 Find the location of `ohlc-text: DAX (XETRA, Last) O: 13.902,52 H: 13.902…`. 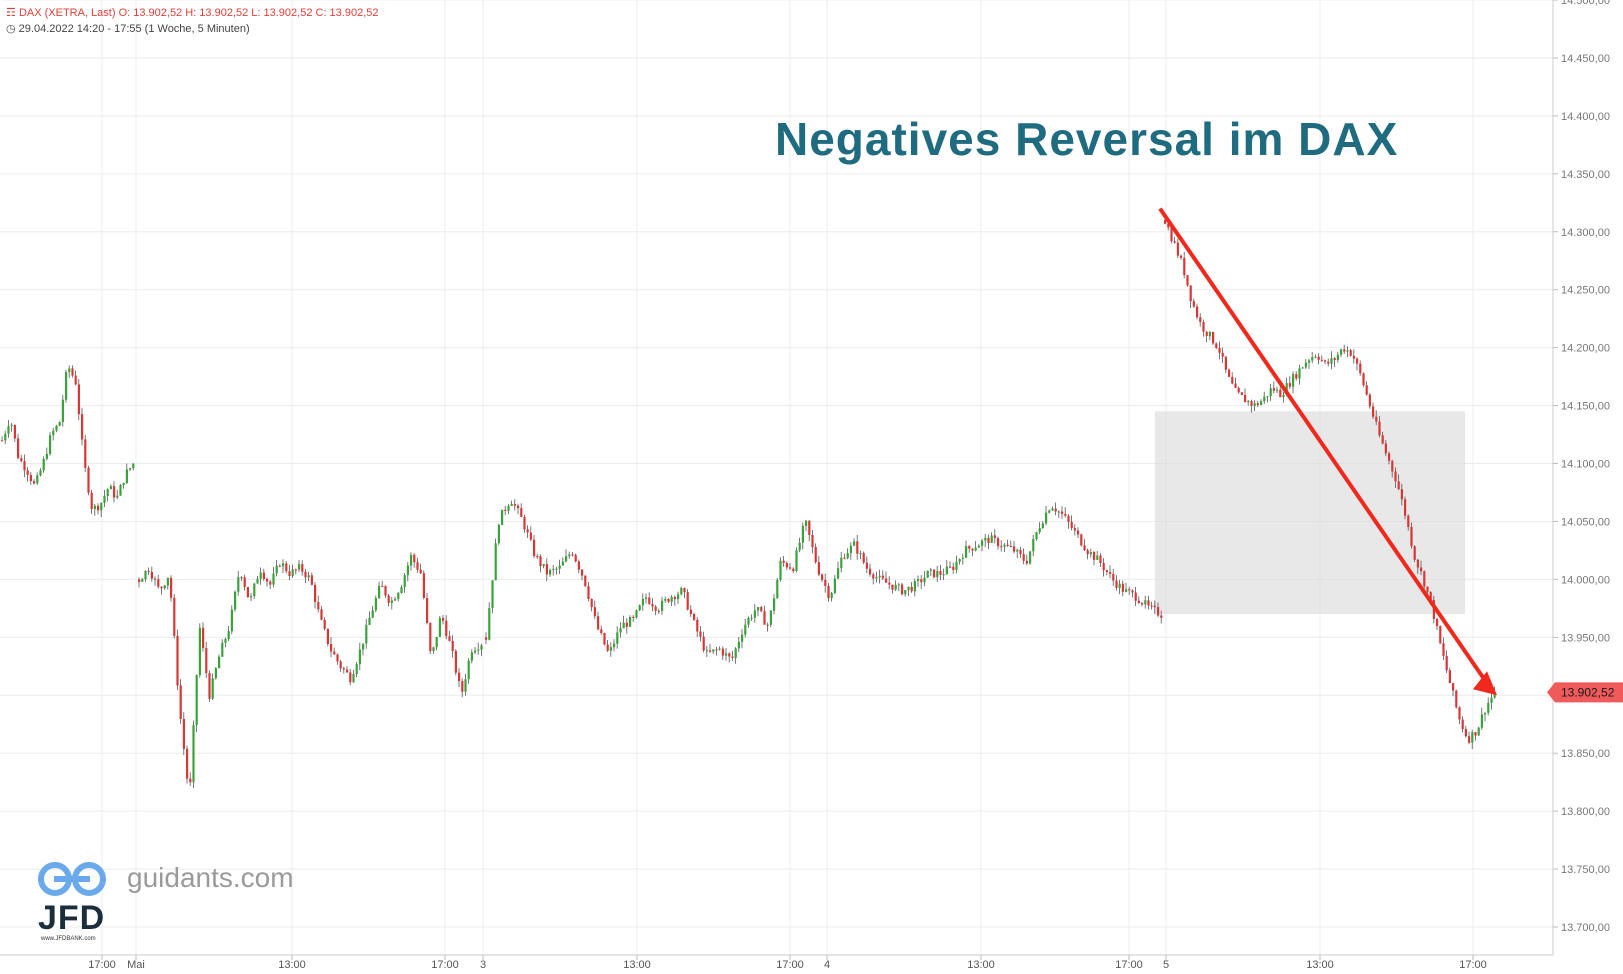

ohlc-text: DAX (XETRA, Last) O: 13.902,52 H: 13.902… is located at coordinates (198, 13).